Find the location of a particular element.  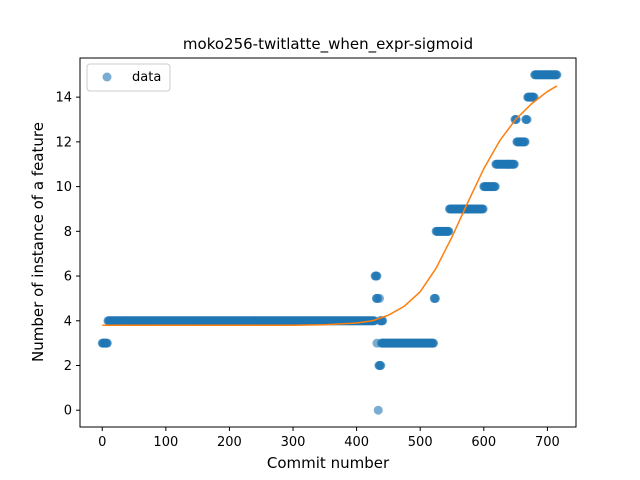

y-tick-label: 4 is located at coordinates (68, 321).